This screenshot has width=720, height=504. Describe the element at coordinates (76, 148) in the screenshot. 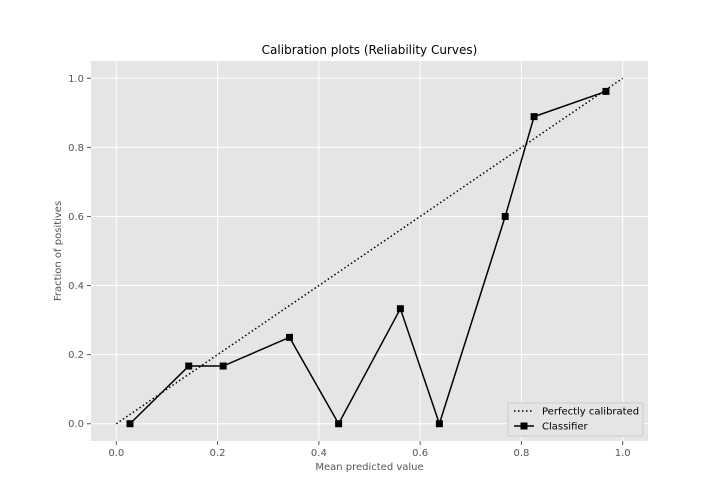

I see `y-tick-label: 0.8` at that location.